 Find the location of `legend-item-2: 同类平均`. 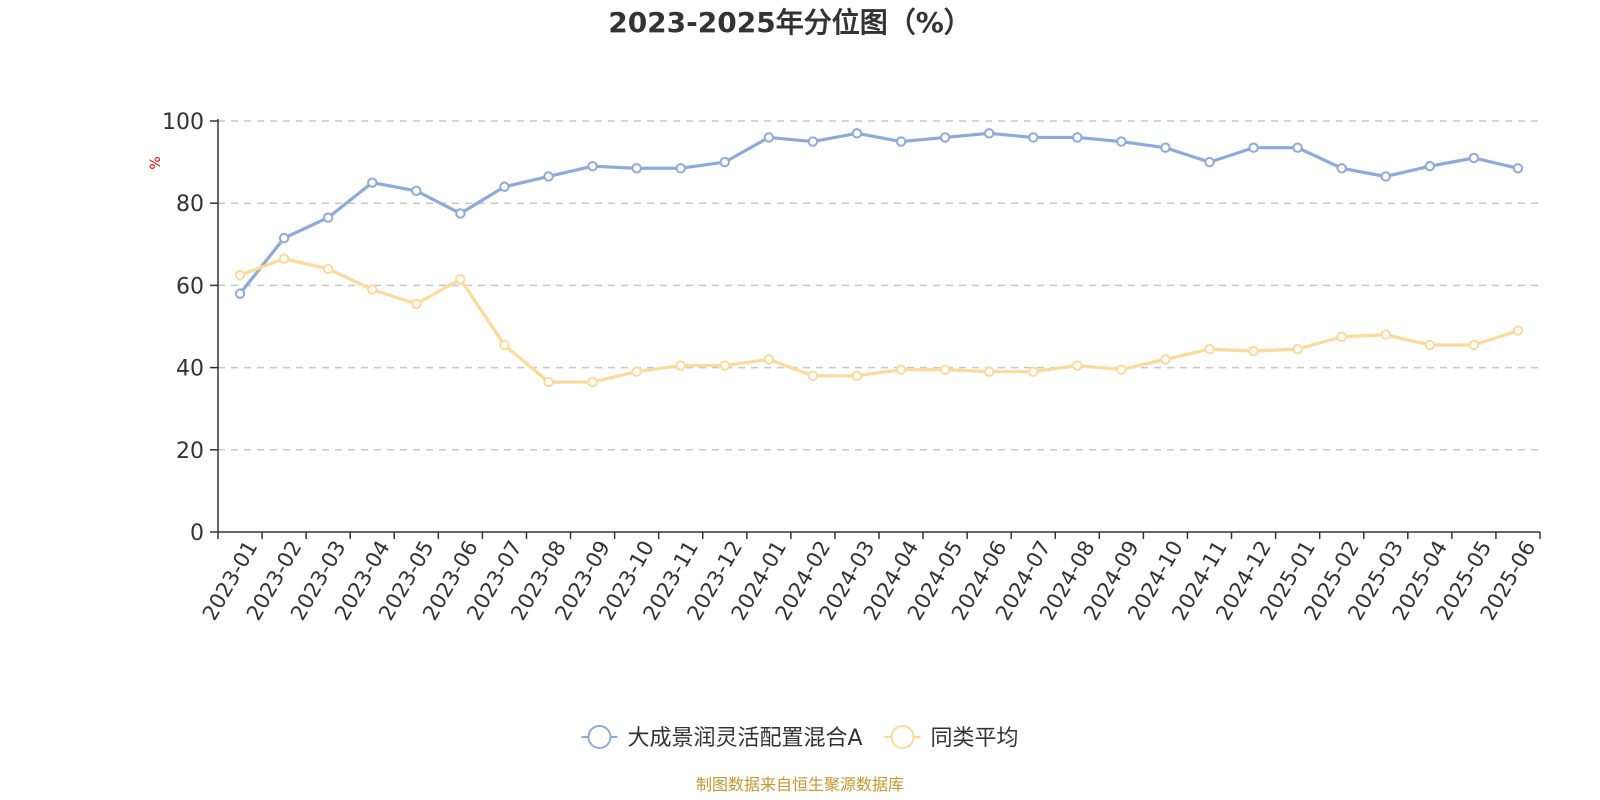

legend-item-2: 同类平均 is located at coordinates (951, 738).